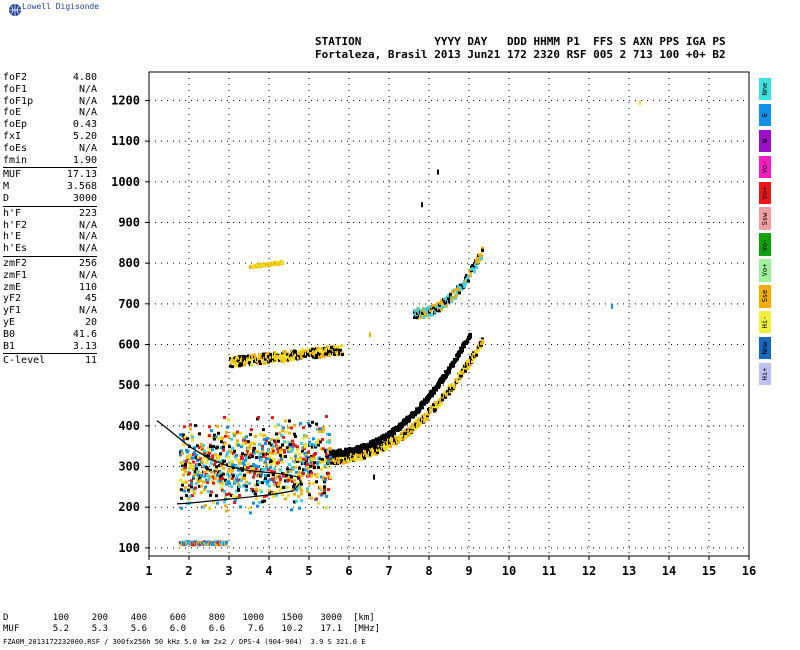 This screenshot has height=650, width=800. Describe the element at coordinates (765, 296) in the screenshot. I see `legend-entry: Sse` at that location.